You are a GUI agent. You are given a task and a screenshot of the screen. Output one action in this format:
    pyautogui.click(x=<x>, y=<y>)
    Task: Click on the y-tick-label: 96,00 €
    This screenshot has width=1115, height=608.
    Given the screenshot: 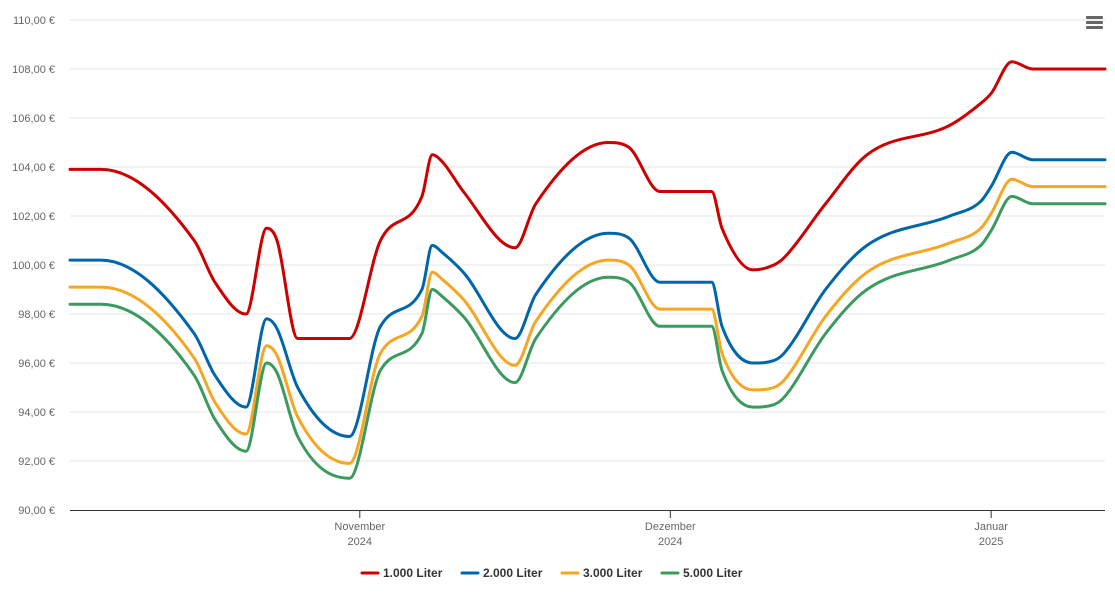 What is the action you would take?
    pyautogui.click(x=36, y=364)
    